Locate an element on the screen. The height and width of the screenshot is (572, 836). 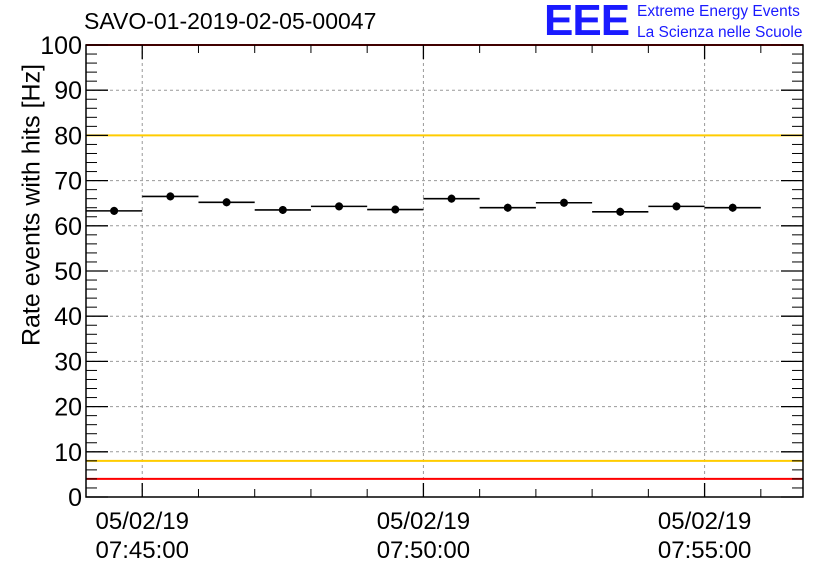
x-tick-label-time: 07:50:00 is located at coordinates (423, 550).